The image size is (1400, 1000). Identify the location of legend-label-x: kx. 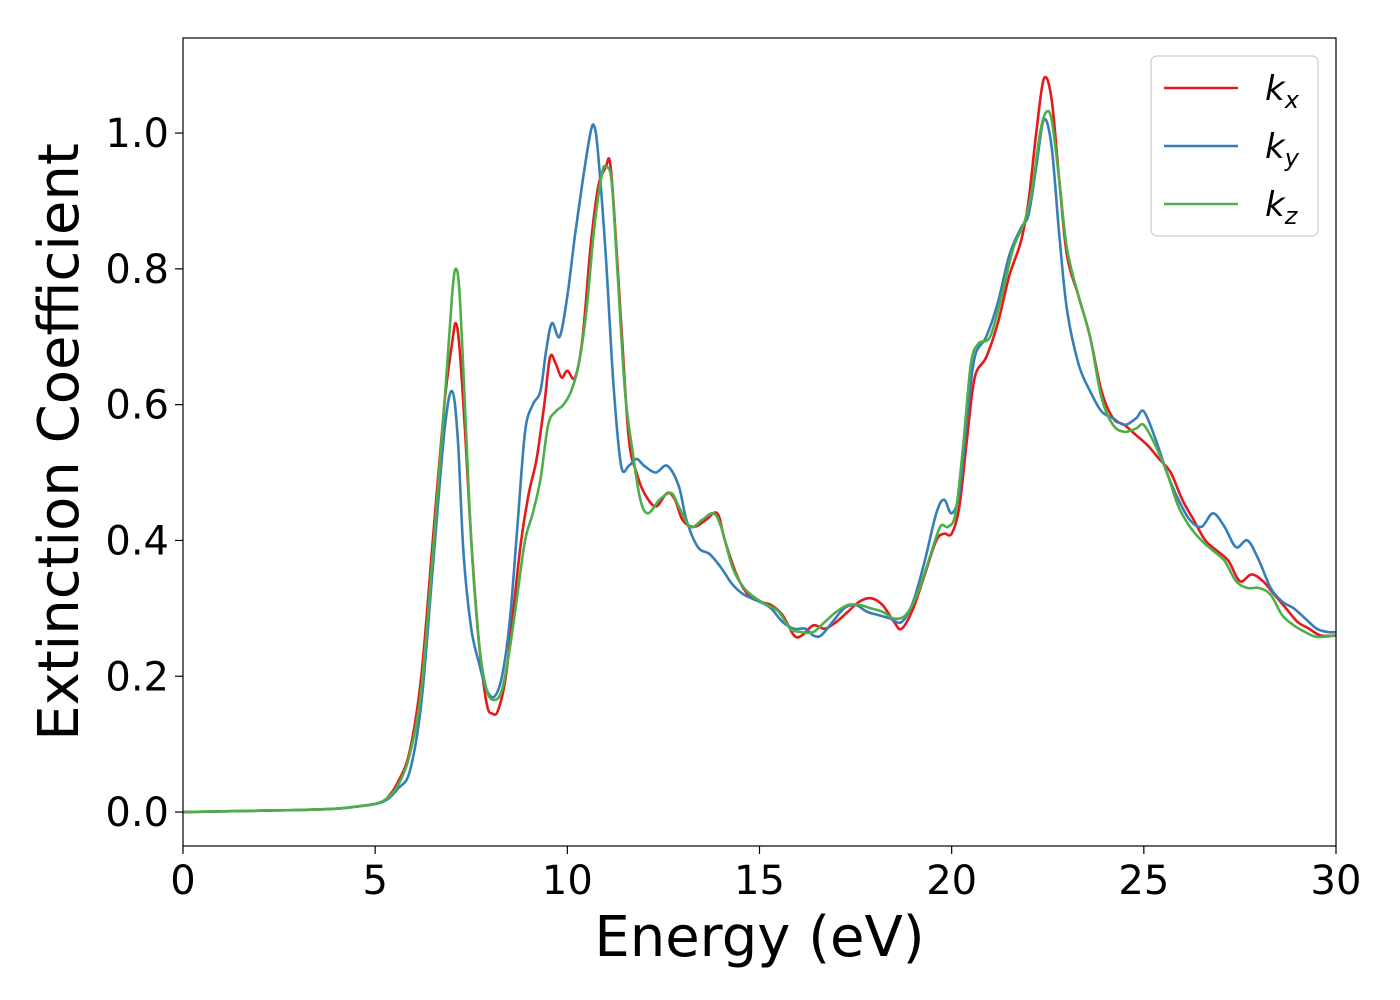
(1282, 91).